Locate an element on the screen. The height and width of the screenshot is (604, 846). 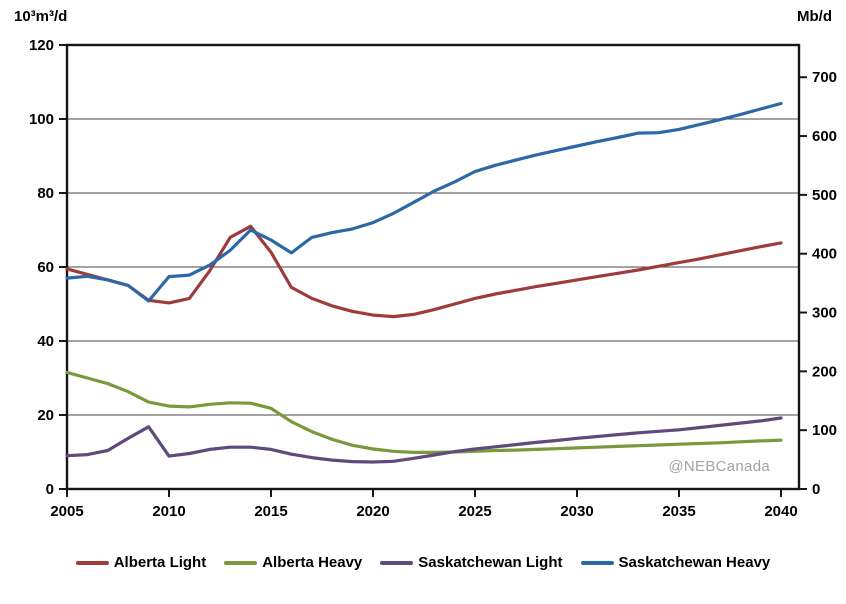
right-tick-label-300: 300 is located at coordinates (824, 313).